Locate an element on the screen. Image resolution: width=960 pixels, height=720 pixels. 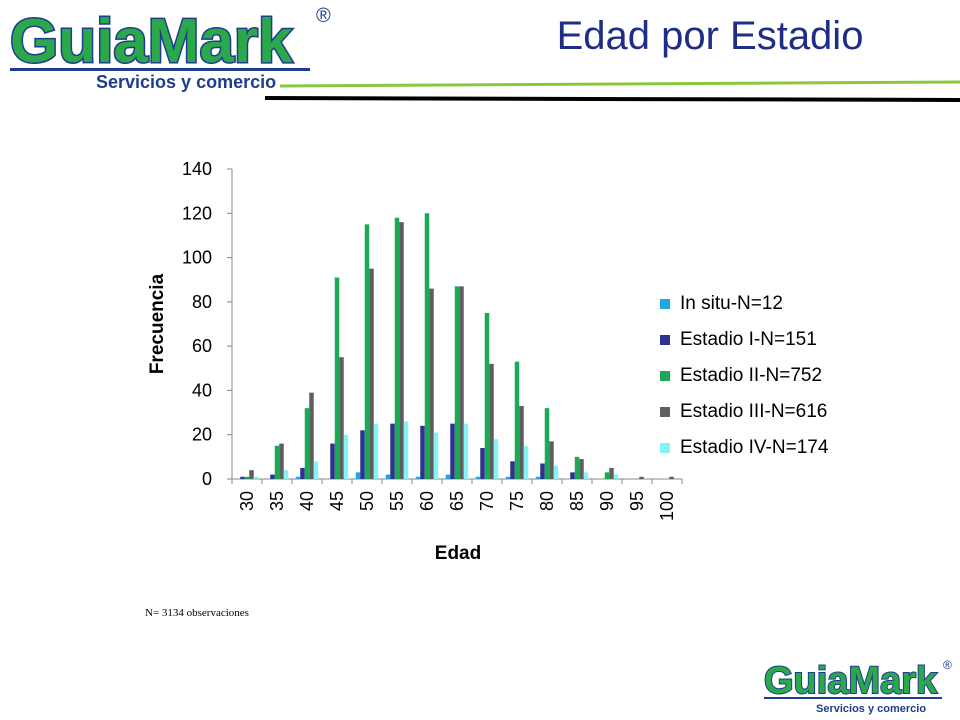
x-tick-label: 40 is located at coordinates (307, 501).